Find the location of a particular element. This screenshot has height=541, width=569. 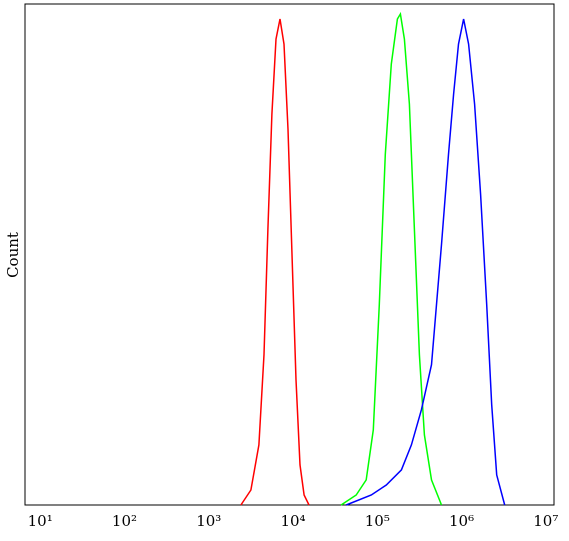

x-tick-label: 10⁷ is located at coordinates (545, 521).